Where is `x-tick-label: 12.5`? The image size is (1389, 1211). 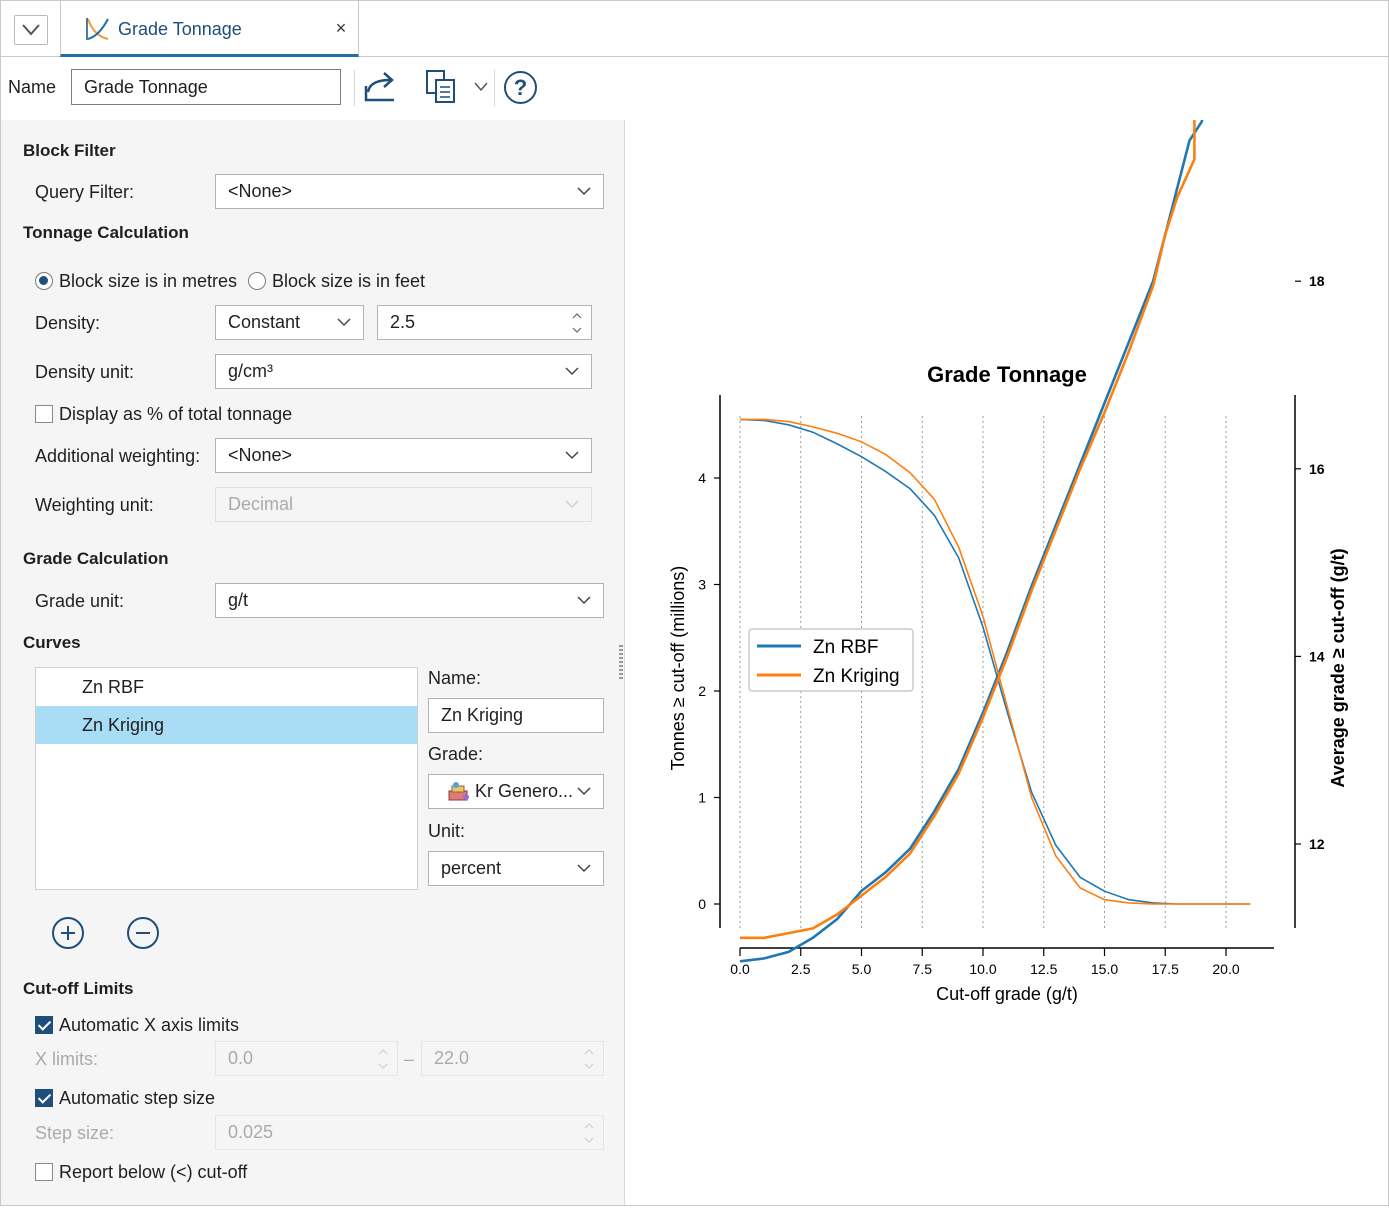
x-tick-label: 12.5 is located at coordinates (1043, 969).